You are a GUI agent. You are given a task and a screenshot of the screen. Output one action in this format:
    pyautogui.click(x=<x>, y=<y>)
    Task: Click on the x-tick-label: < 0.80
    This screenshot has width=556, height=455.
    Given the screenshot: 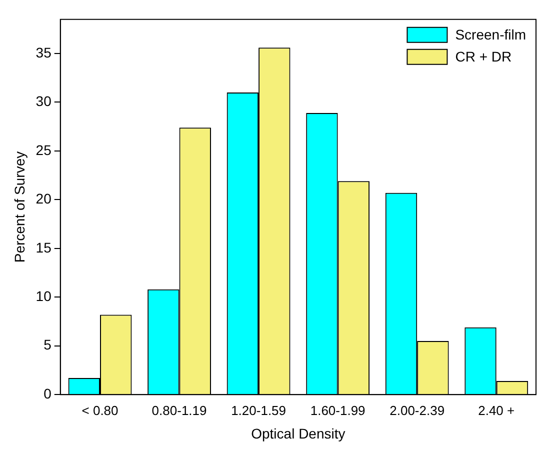 What is the action you would take?
    pyautogui.click(x=100, y=410)
    